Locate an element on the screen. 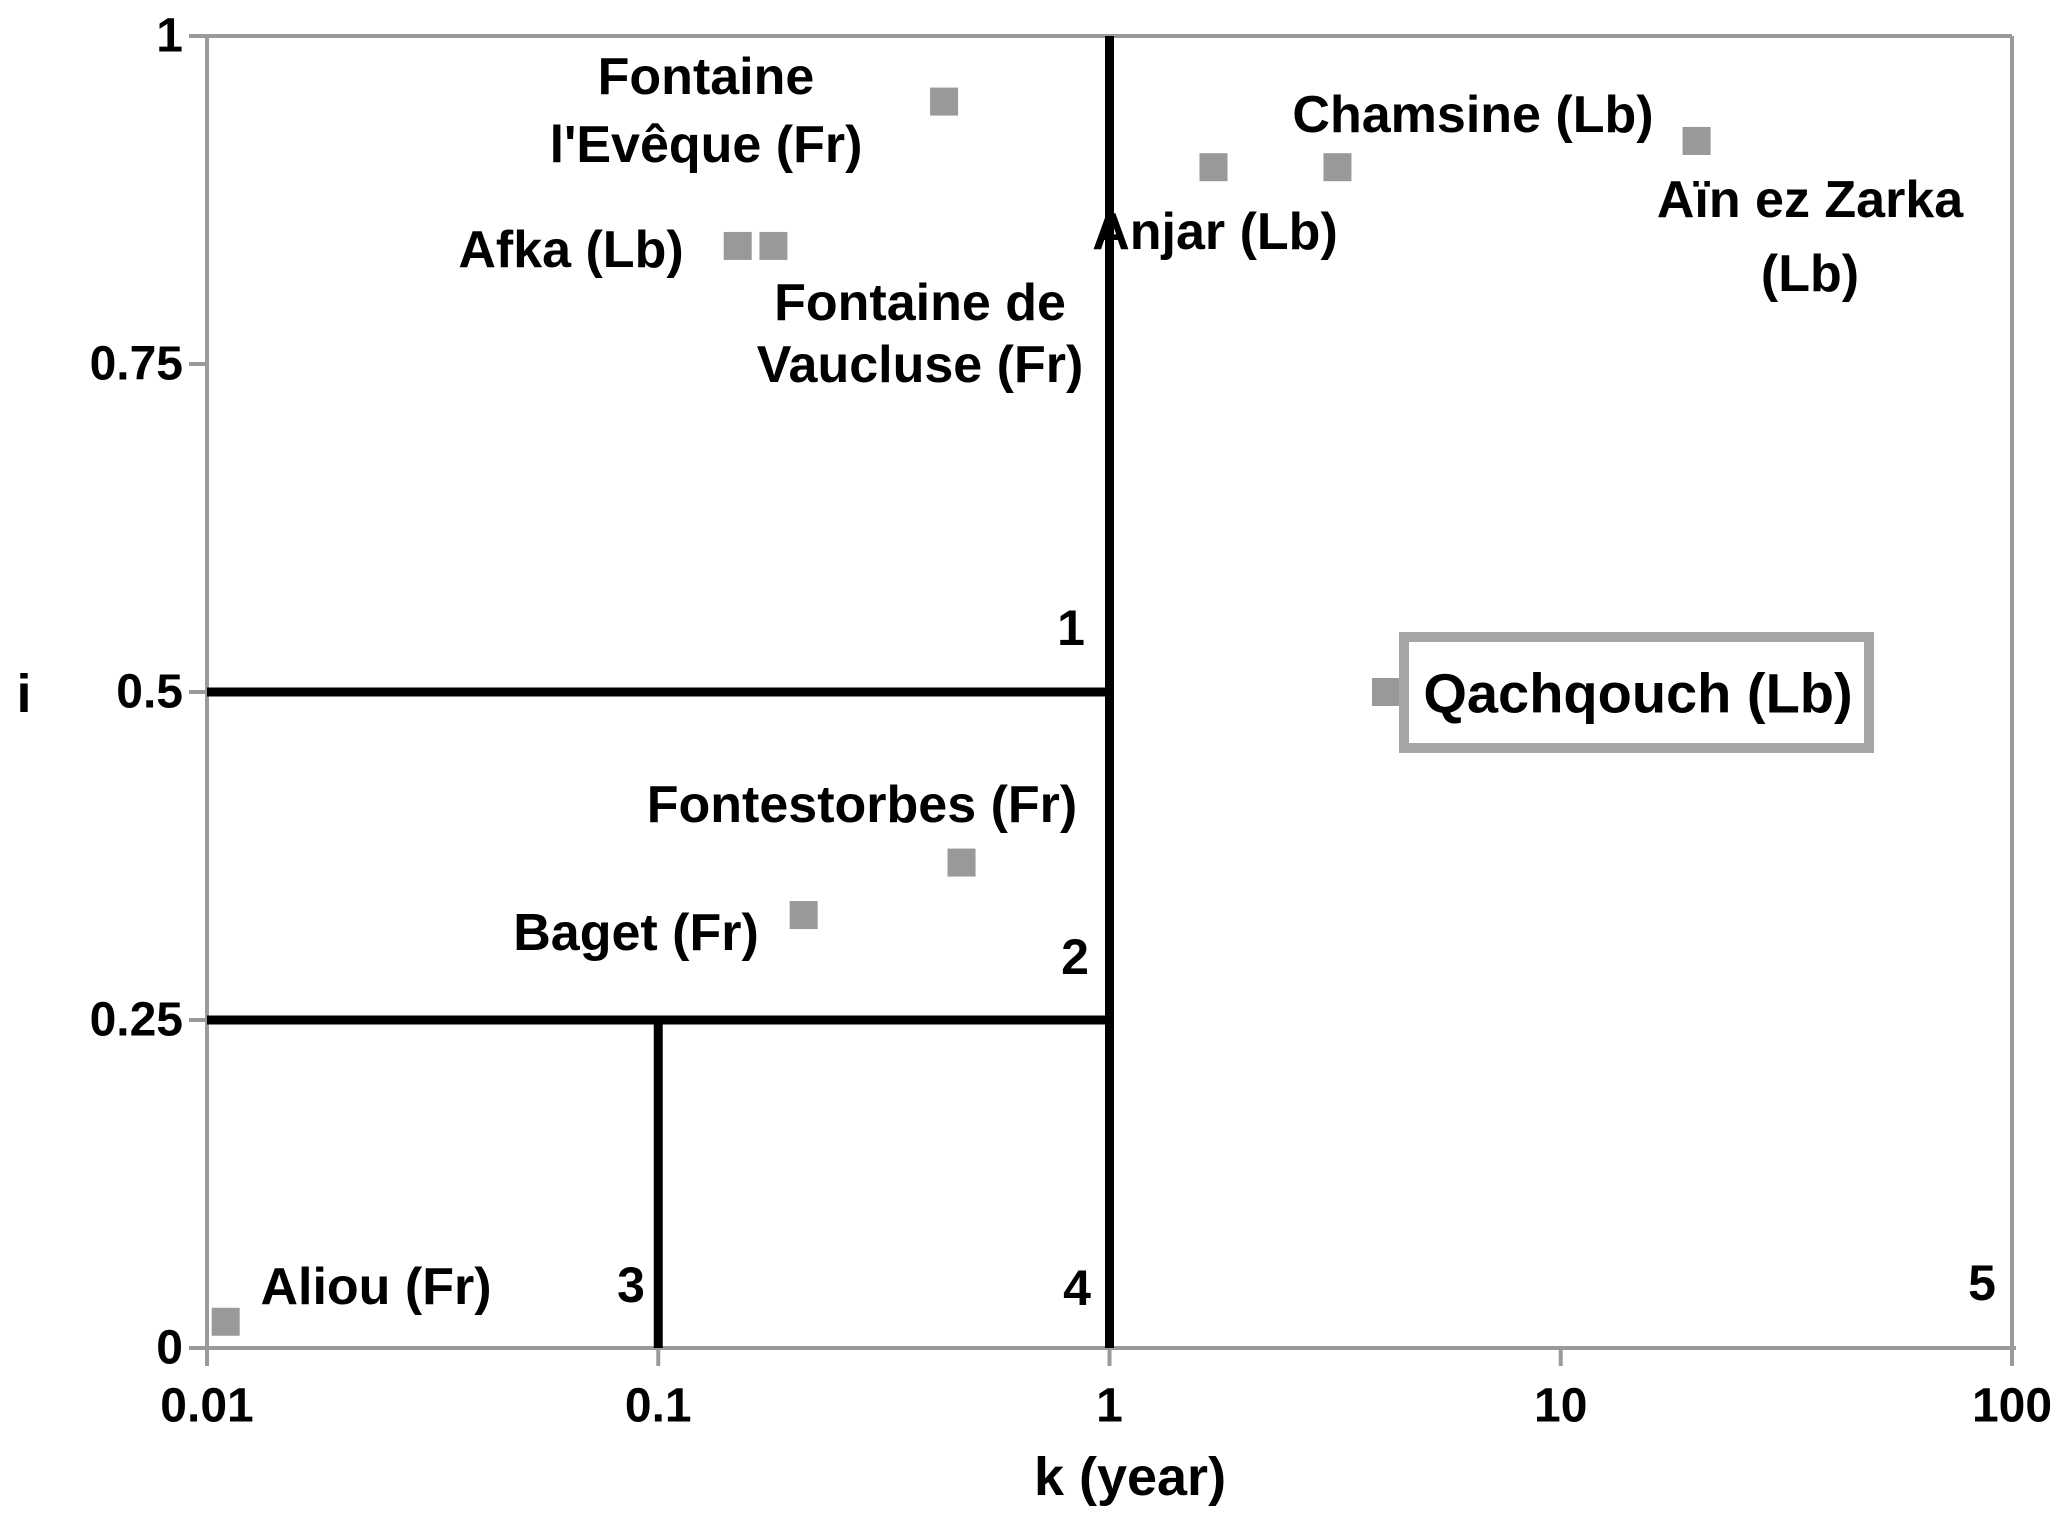 This screenshot has width=2067, height=1526. x-tick-label-1: 1 is located at coordinates (1109, 1406).